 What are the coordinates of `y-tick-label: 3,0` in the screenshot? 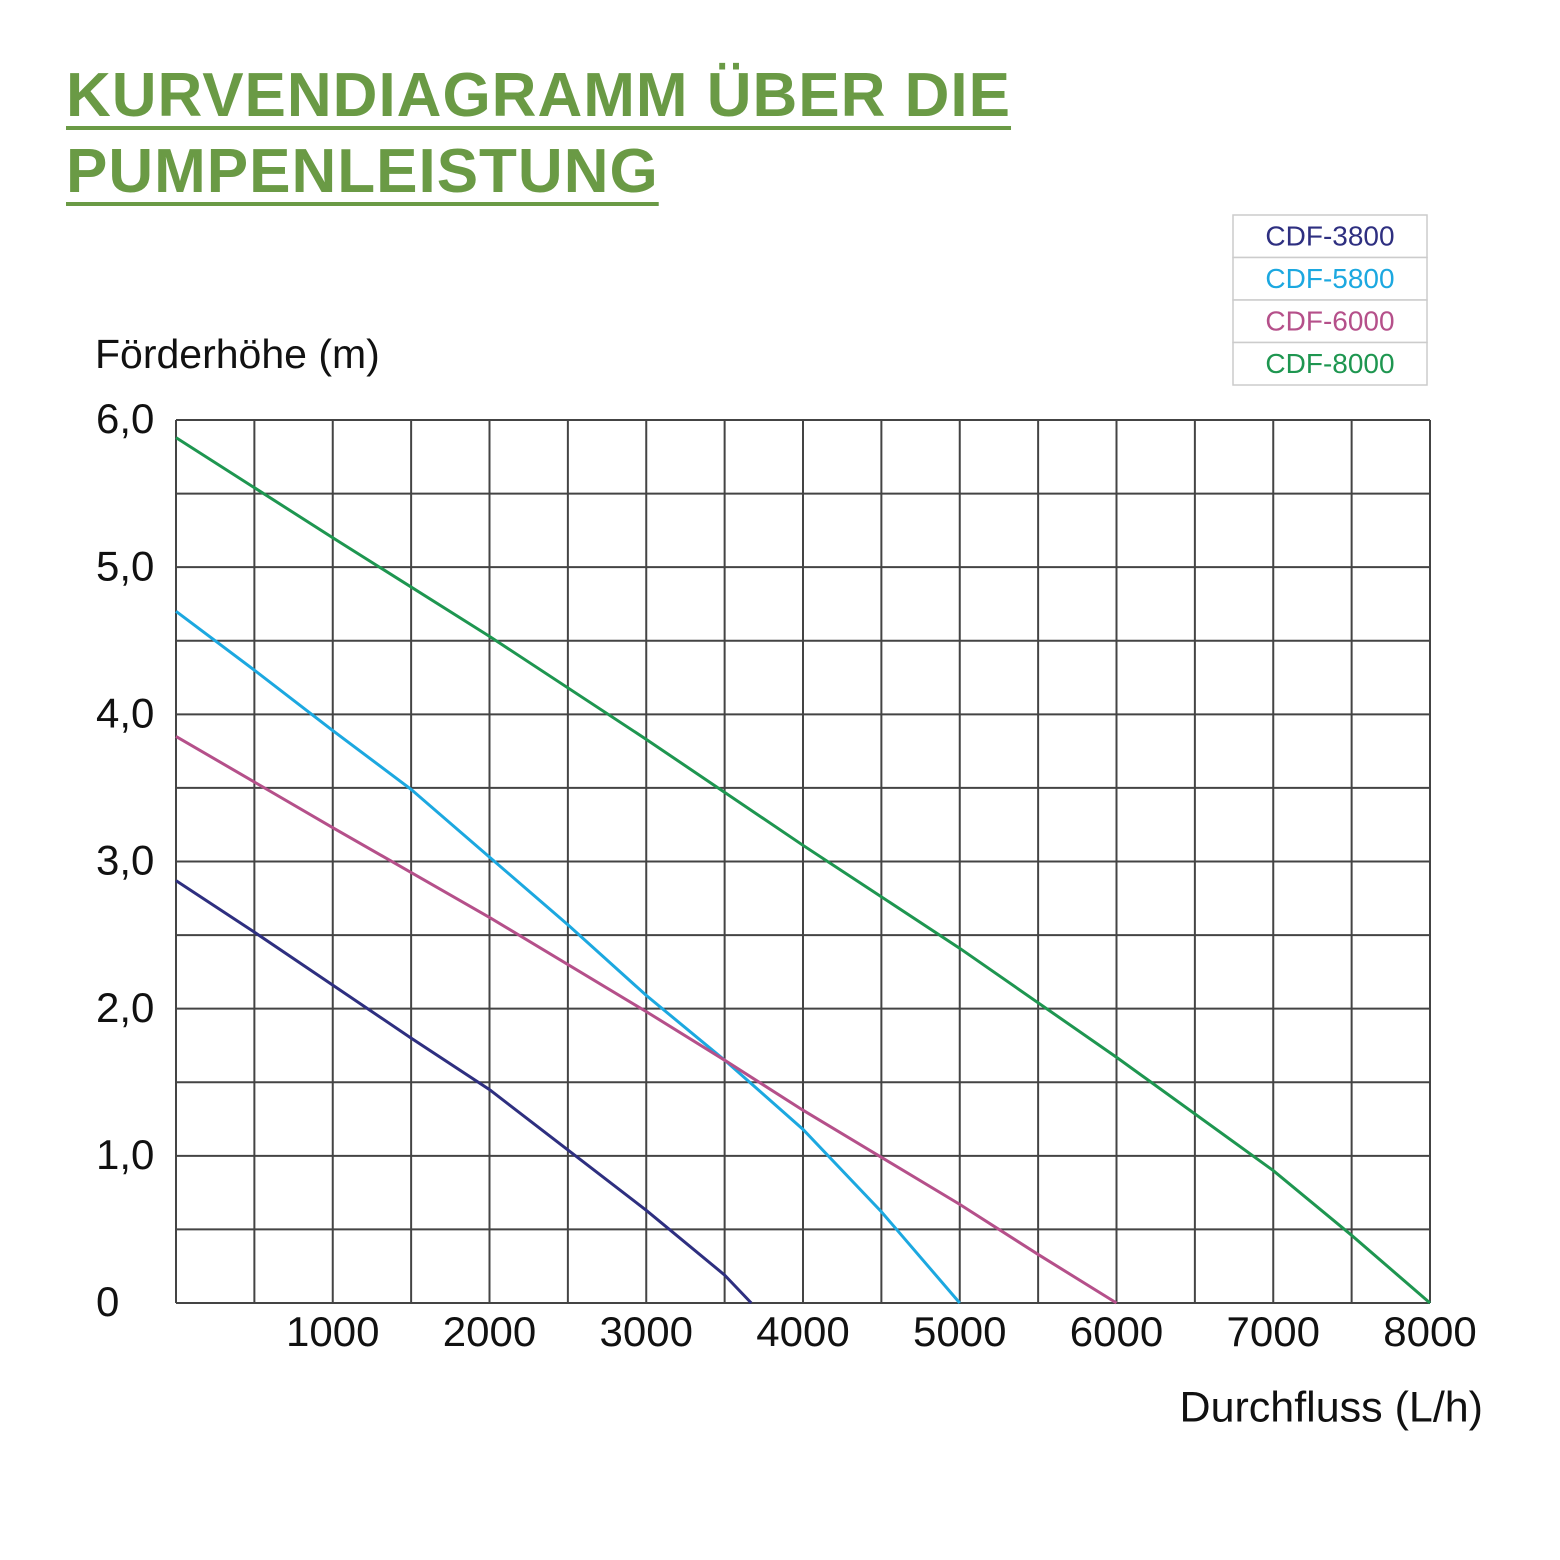 It's located at (125, 860).